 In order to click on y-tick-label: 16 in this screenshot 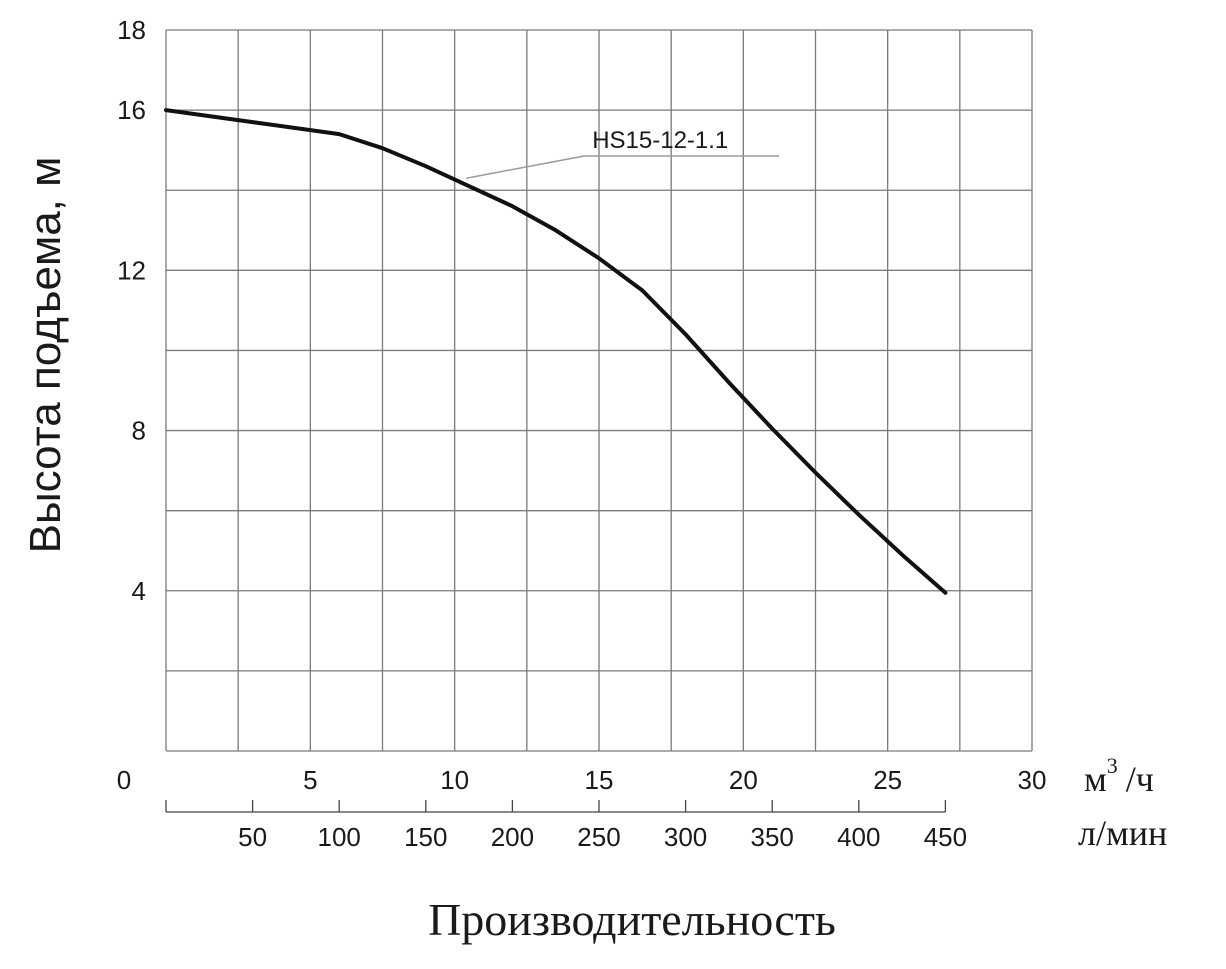, I will do `click(131, 110)`.